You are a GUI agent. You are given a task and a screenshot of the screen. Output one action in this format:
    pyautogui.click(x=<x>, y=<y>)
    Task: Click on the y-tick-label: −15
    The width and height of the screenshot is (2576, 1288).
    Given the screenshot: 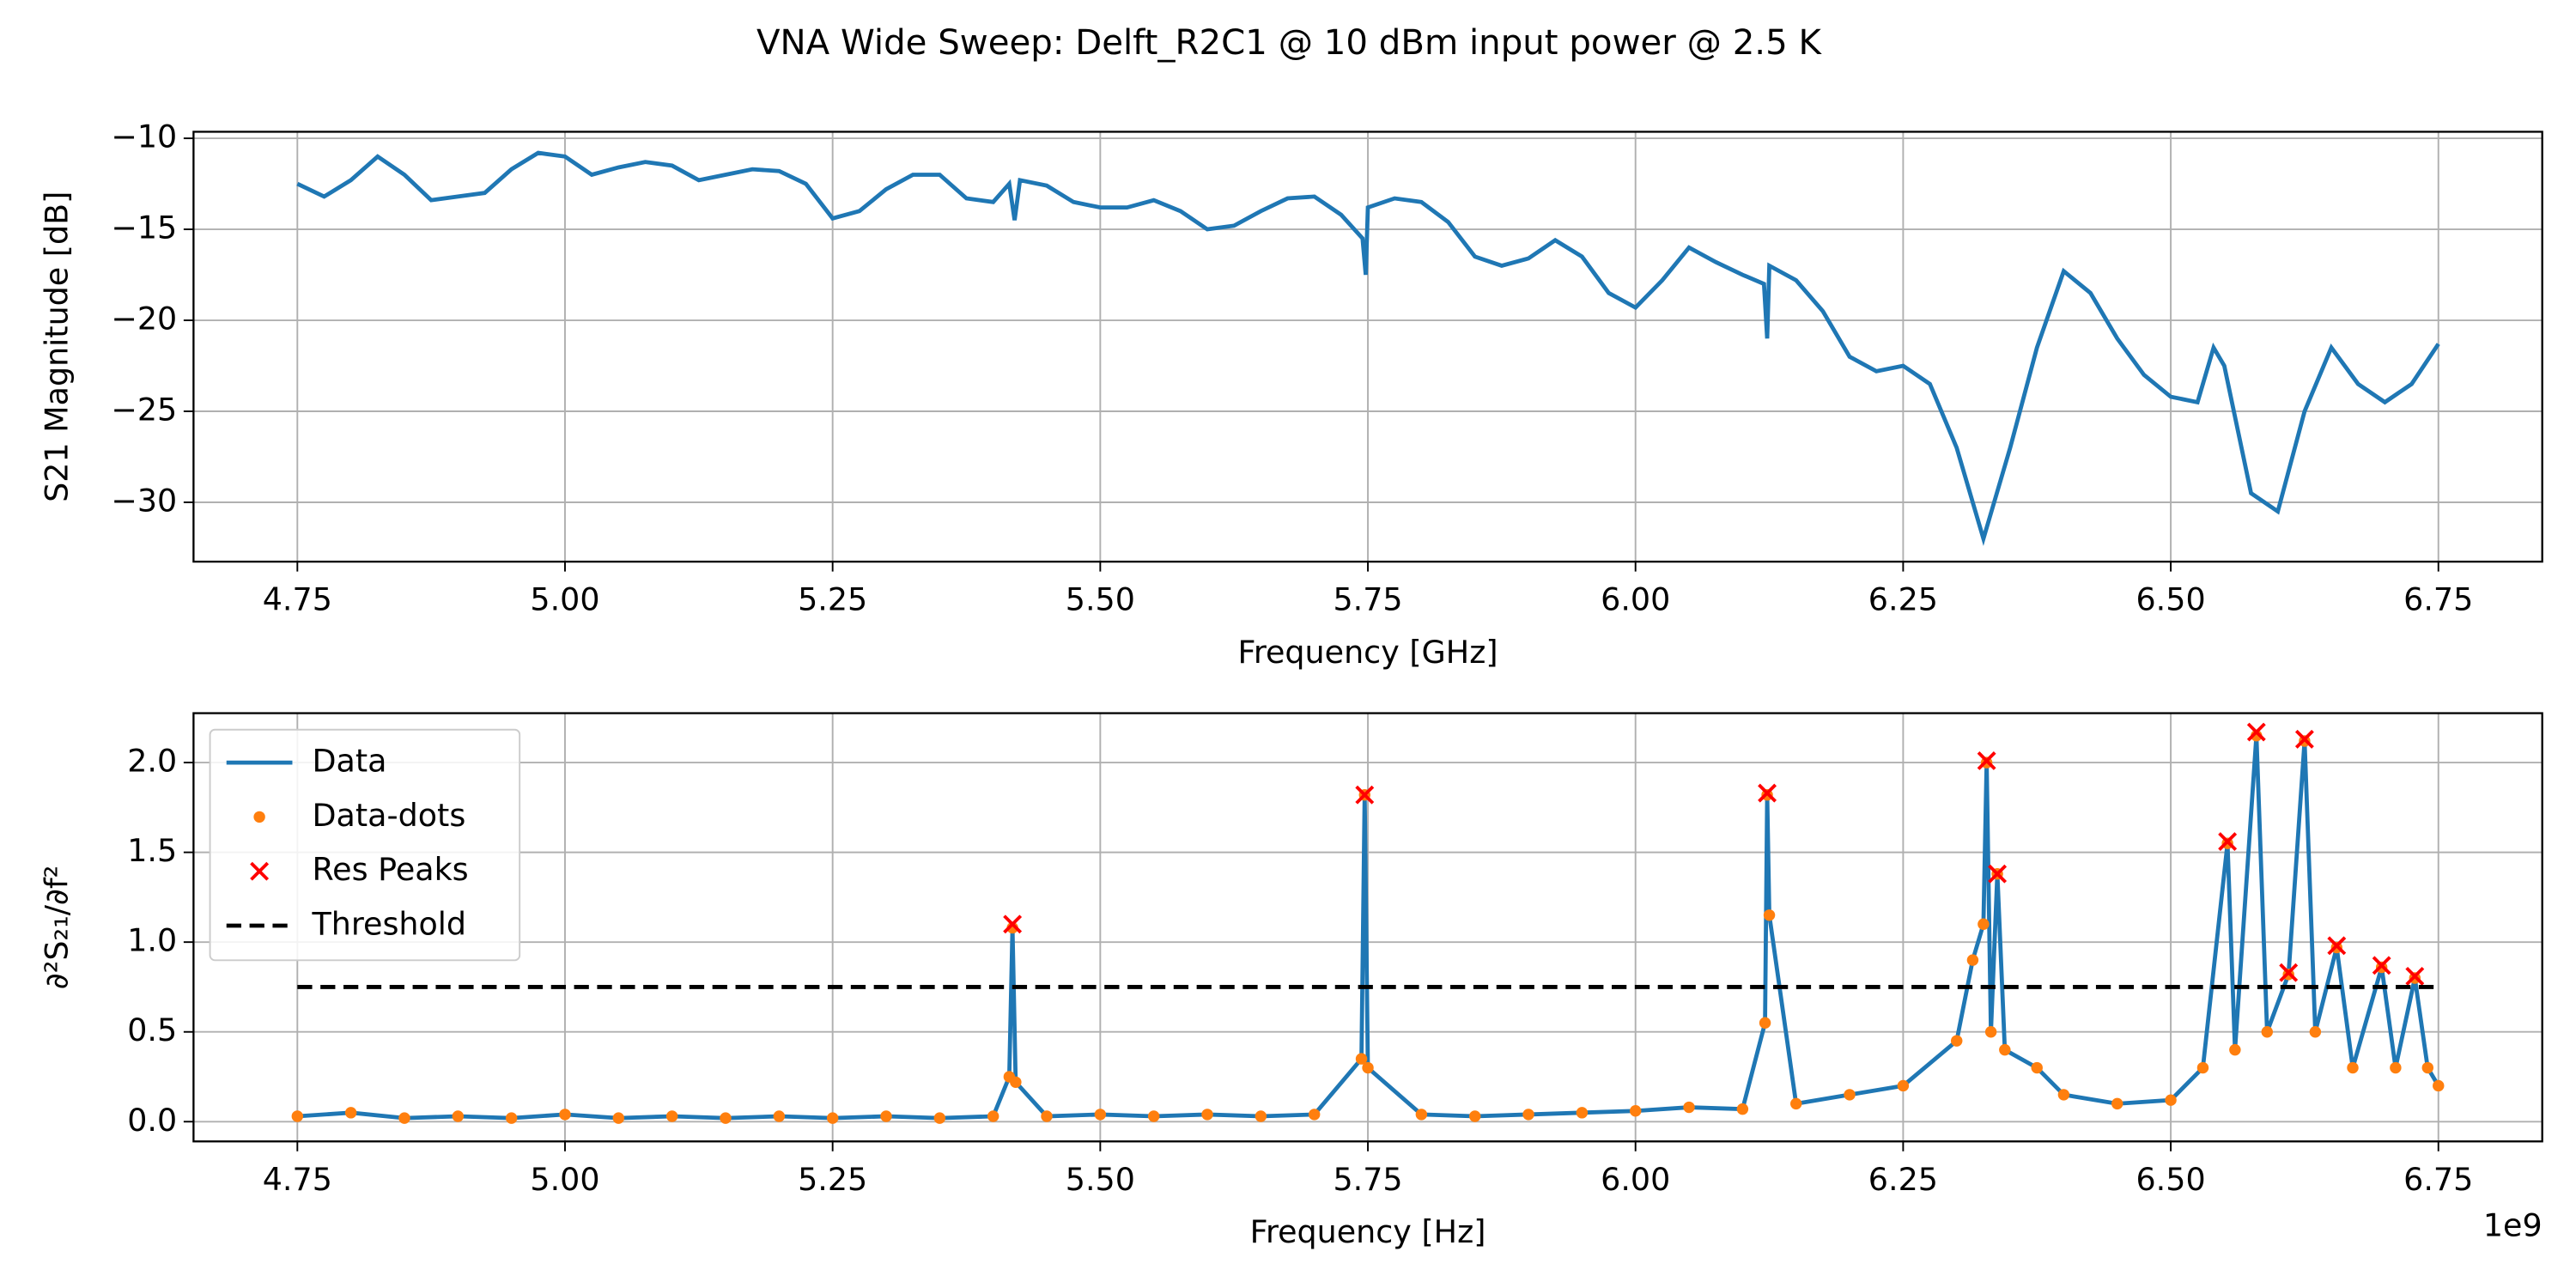 What is the action you would take?
    pyautogui.click(x=144, y=228)
    